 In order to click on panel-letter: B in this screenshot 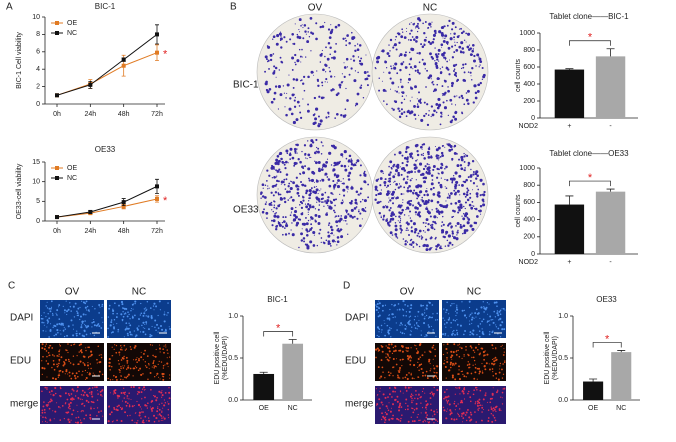, I will do `click(233, 7)`.